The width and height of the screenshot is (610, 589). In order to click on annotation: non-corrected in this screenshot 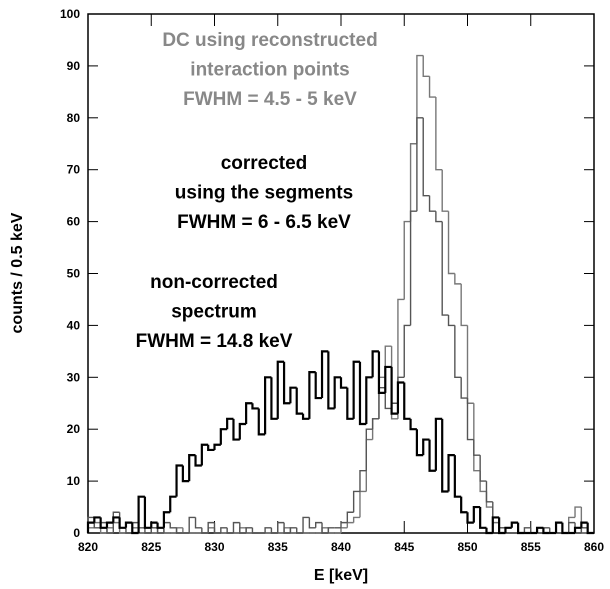, I will do `click(214, 282)`.